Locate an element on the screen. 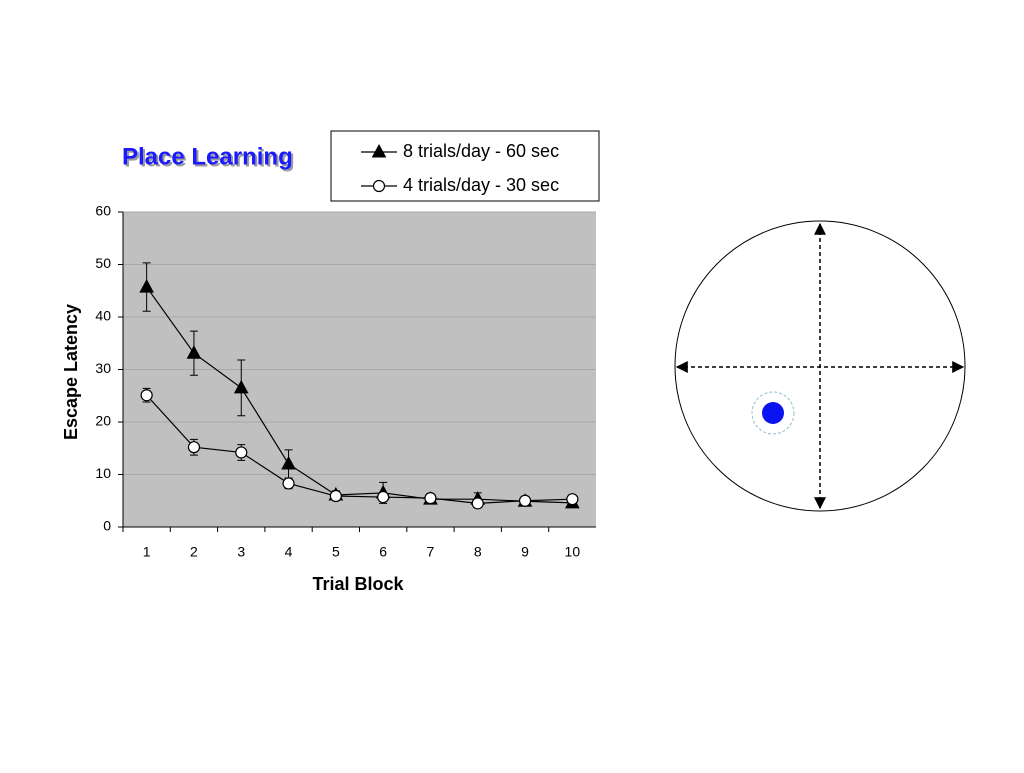 The width and height of the screenshot is (1024, 773). y-axis-title: Escape Latency is located at coordinates (71, 372).